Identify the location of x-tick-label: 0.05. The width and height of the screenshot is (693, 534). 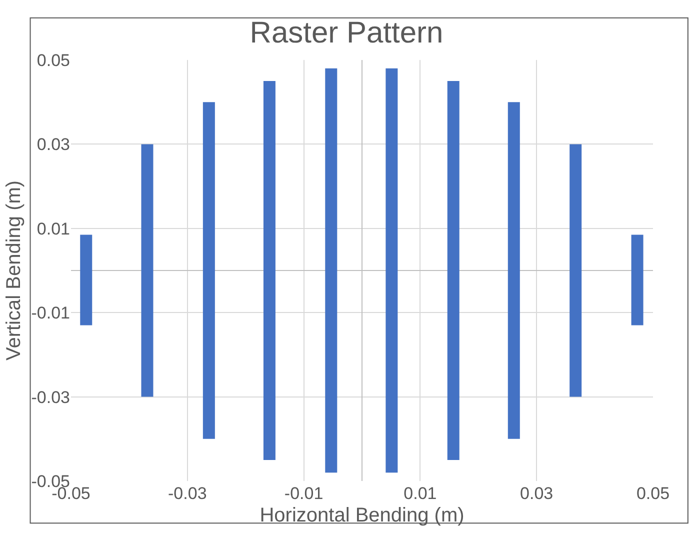
(653, 493).